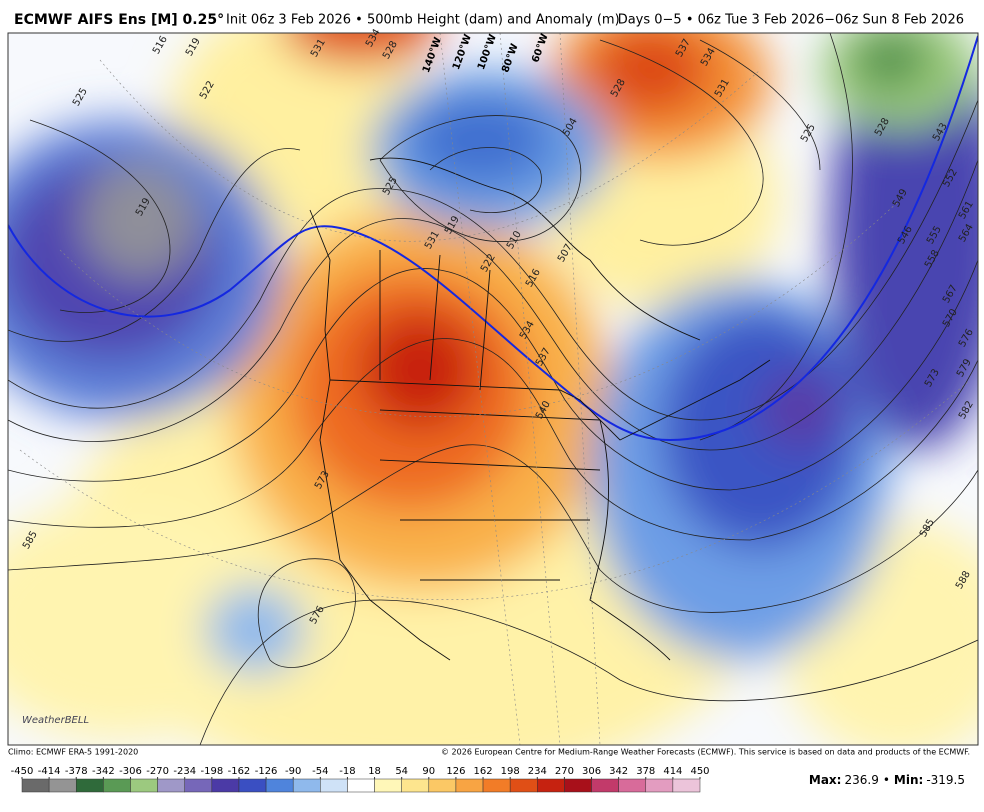 This screenshot has width=984, height=812. What do you see at coordinates (482, 771) in the screenshot?
I see `colorbar-tick-label: 162` at bounding box center [482, 771].